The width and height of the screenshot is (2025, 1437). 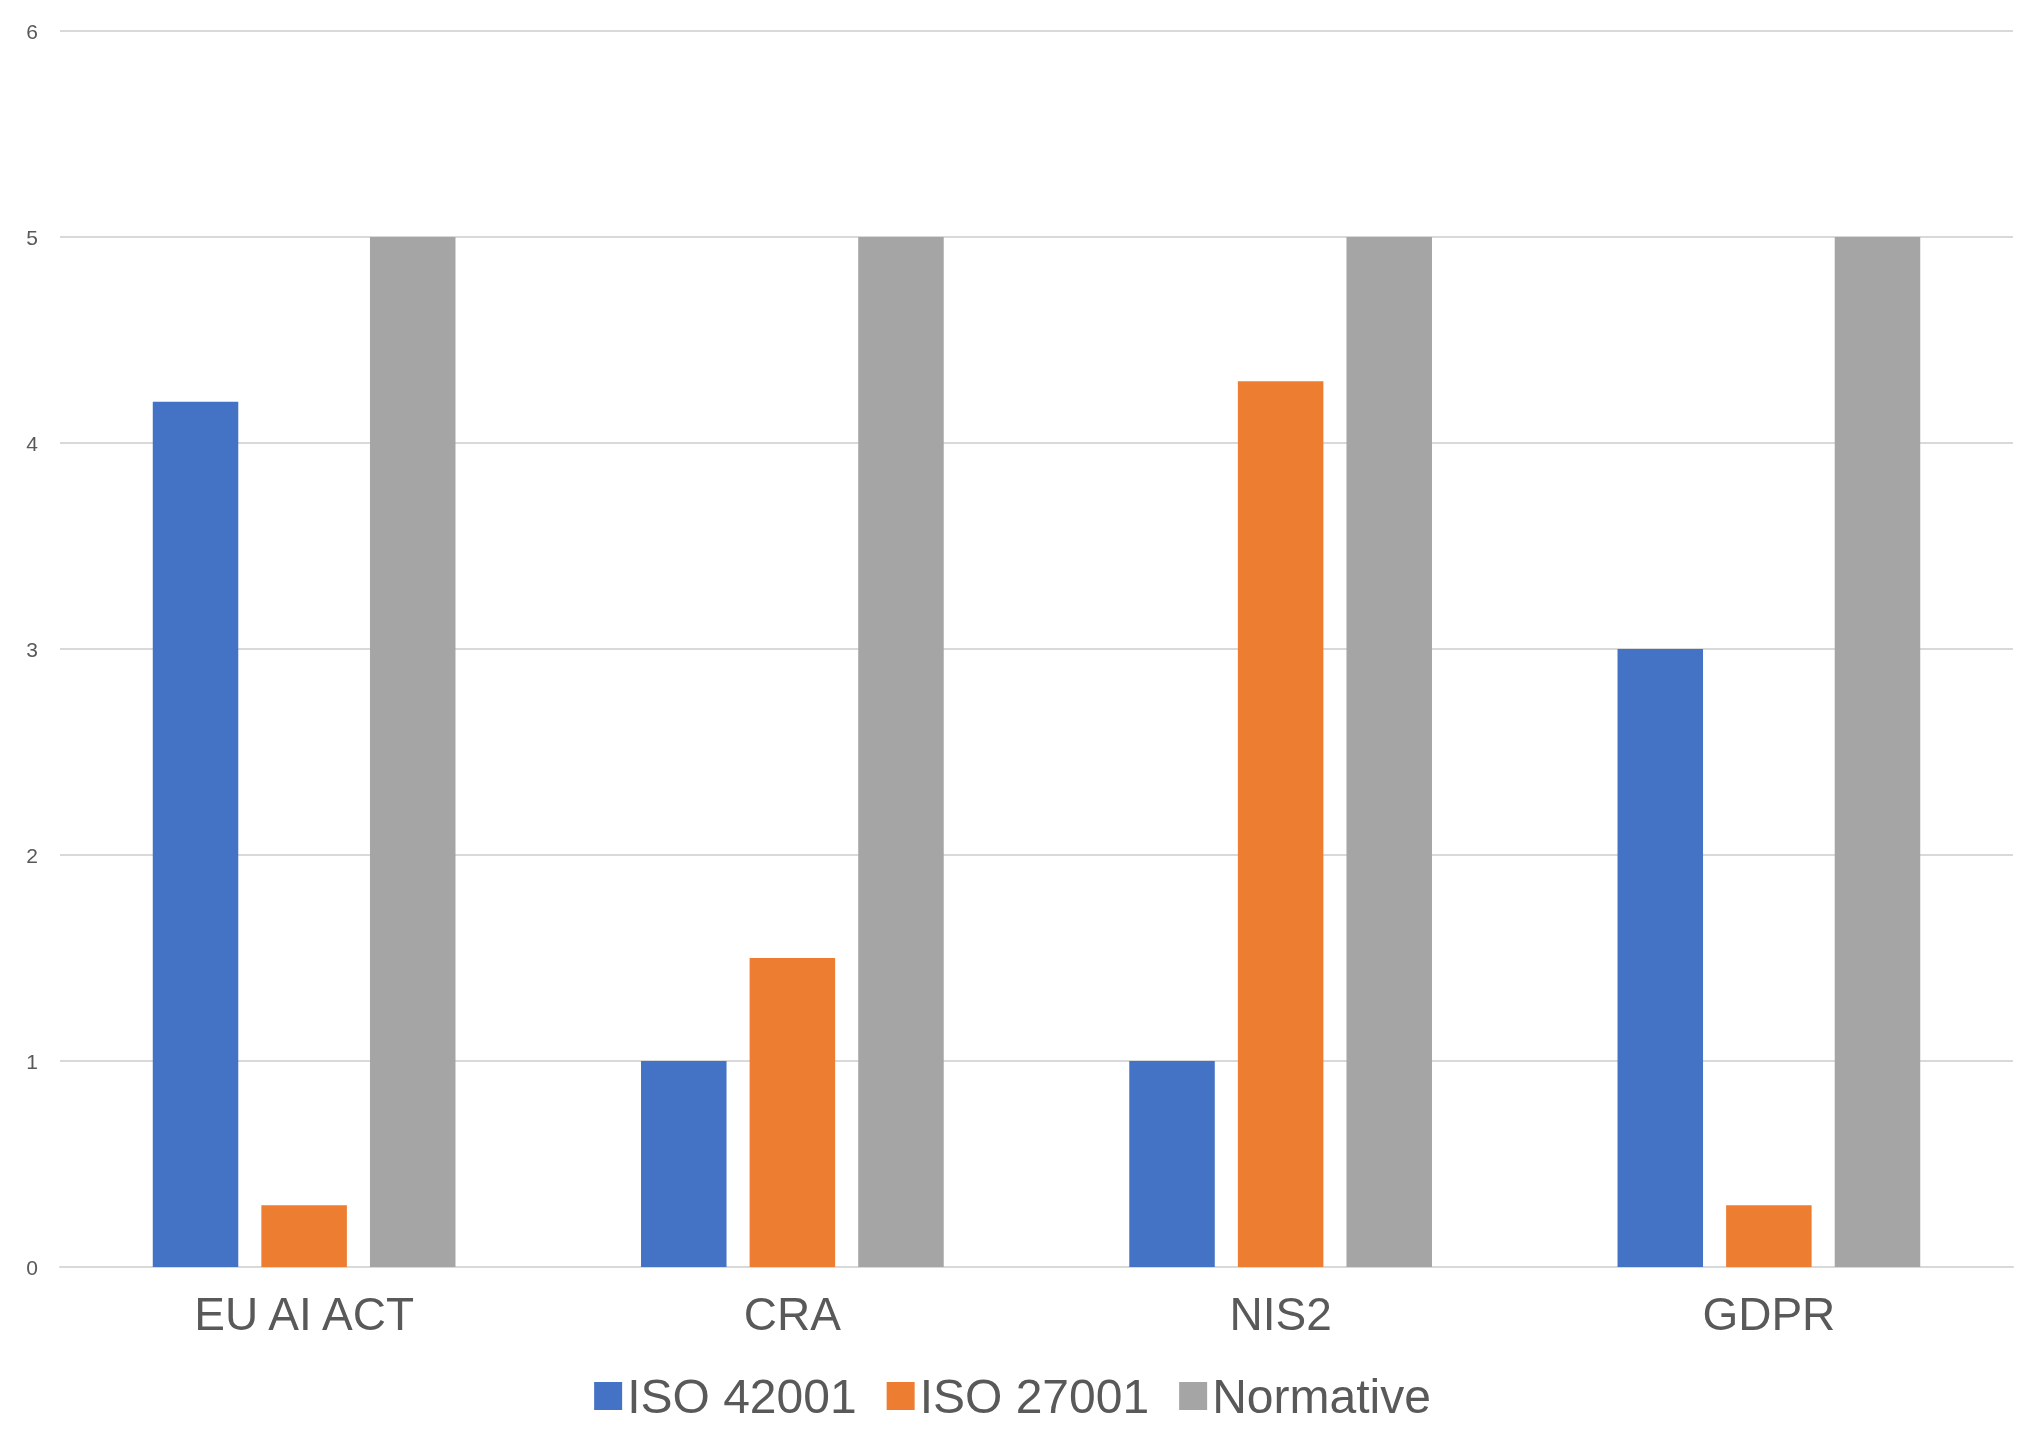 What do you see at coordinates (32, 649) in the screenshot?
I see `y-tick-label: 3` at bounding box center [32, 649].